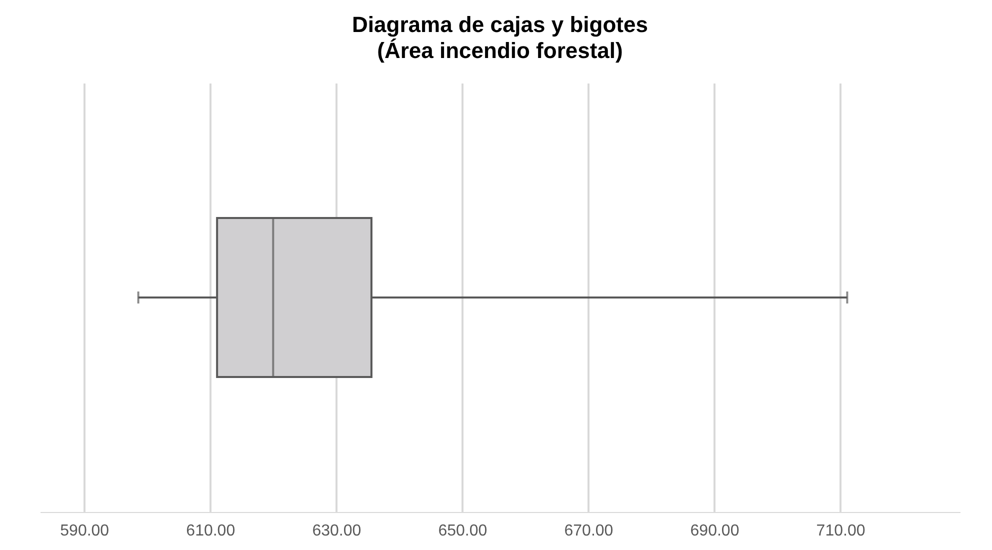 The image size is (992, 550). What do you see at coordinates (715, 531) in the screenshot?
I see `x-tick-label: 690.00` at bounding box center [715, 531].